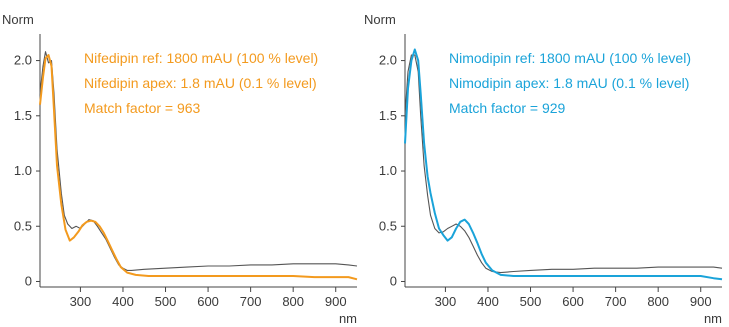  I want to click on annotation-text: Match factor = 963, so click(142, 108).